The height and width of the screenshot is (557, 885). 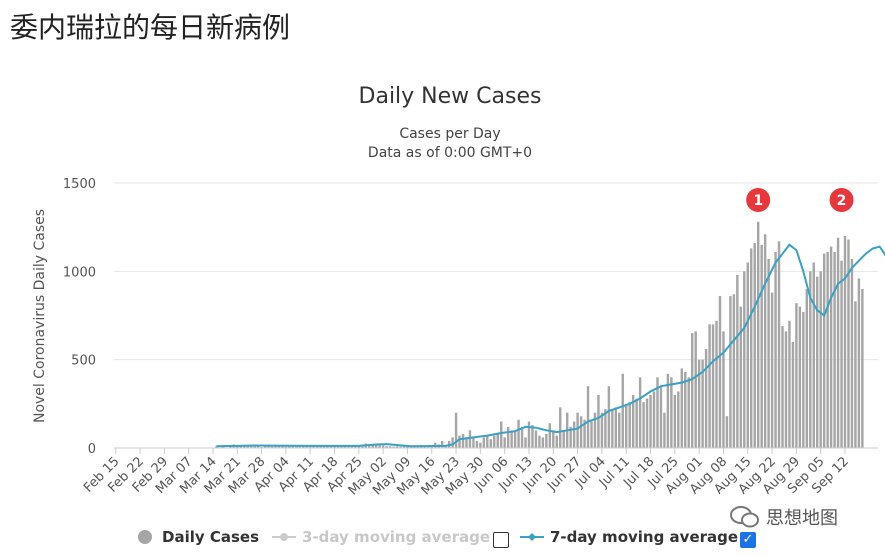 I want to click on legend-3day-checkbox, so click(x=501, y=540).